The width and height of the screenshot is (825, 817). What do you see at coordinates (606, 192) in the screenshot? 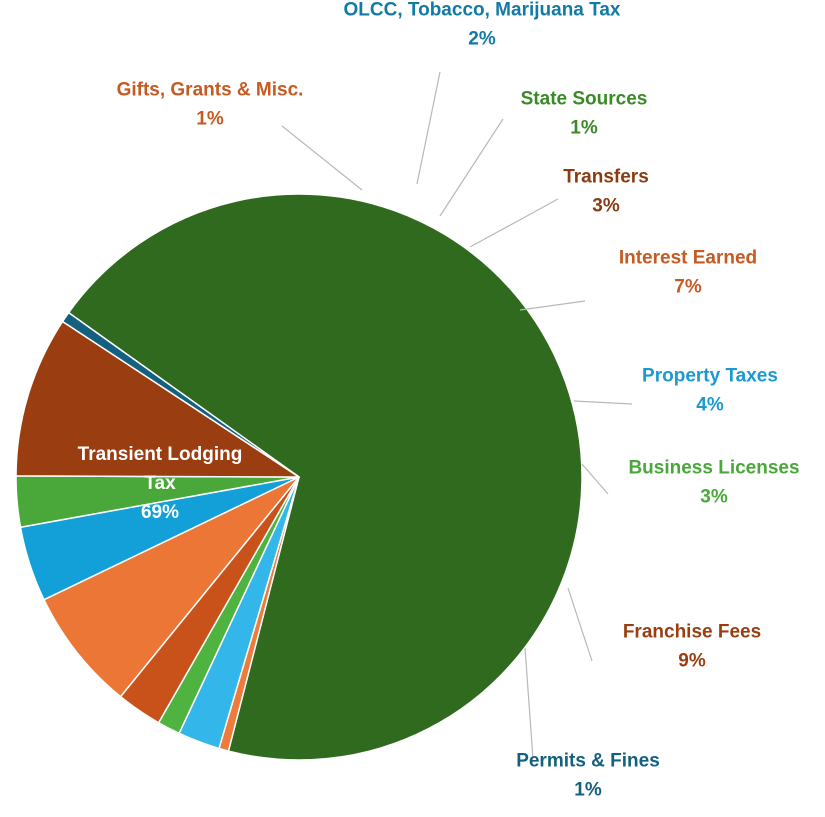
I see `data-label-transfers: Transfers 3%` at bounding box center [606, 192].